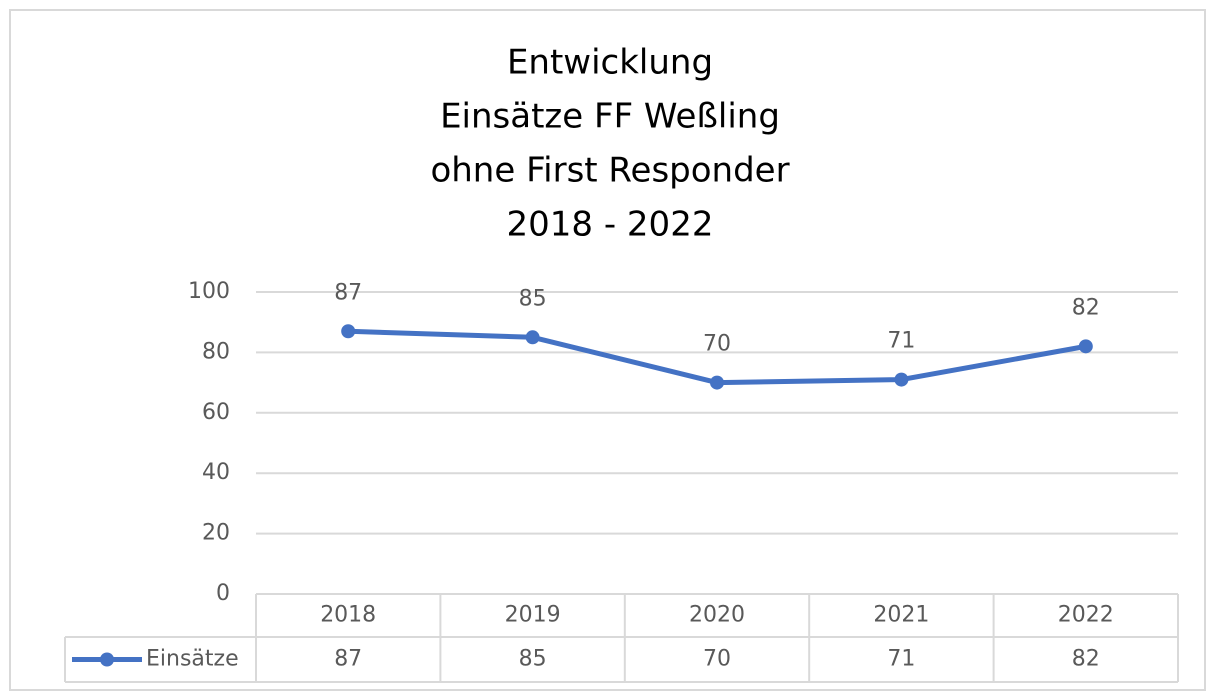 The width and height of the screenshot is (1213, 695). Describe the element at coordinates (717, 344) in the screenshot. I see `data-label: 70` at that location.